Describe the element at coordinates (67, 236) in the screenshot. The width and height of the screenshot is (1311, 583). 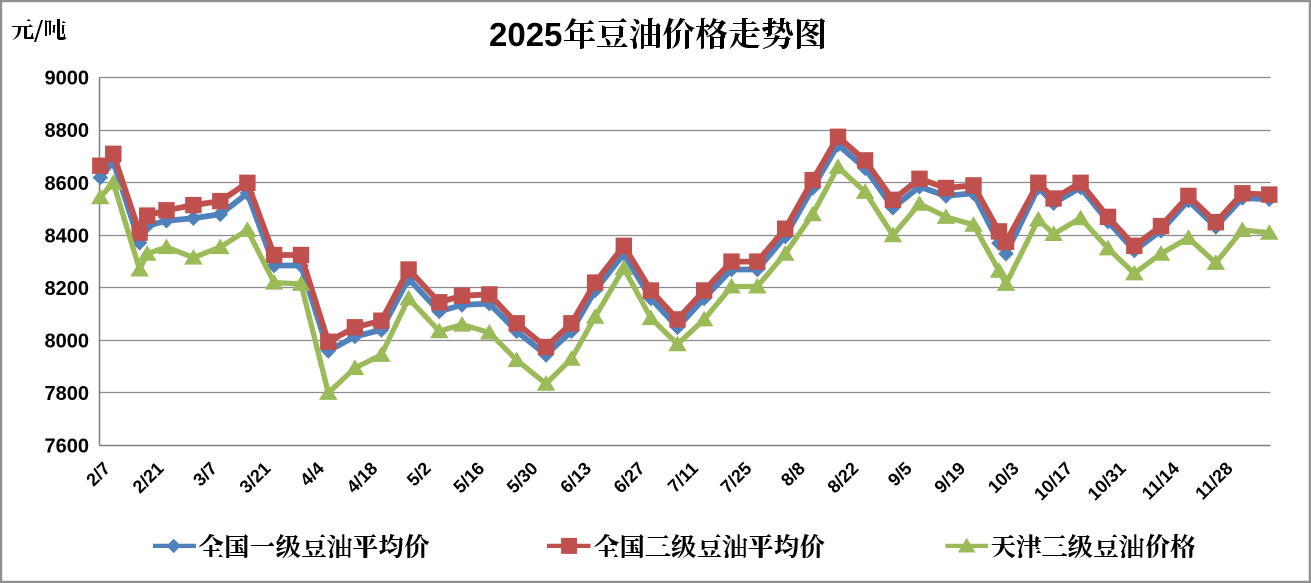
I see `svg-text: 8400` at that location.